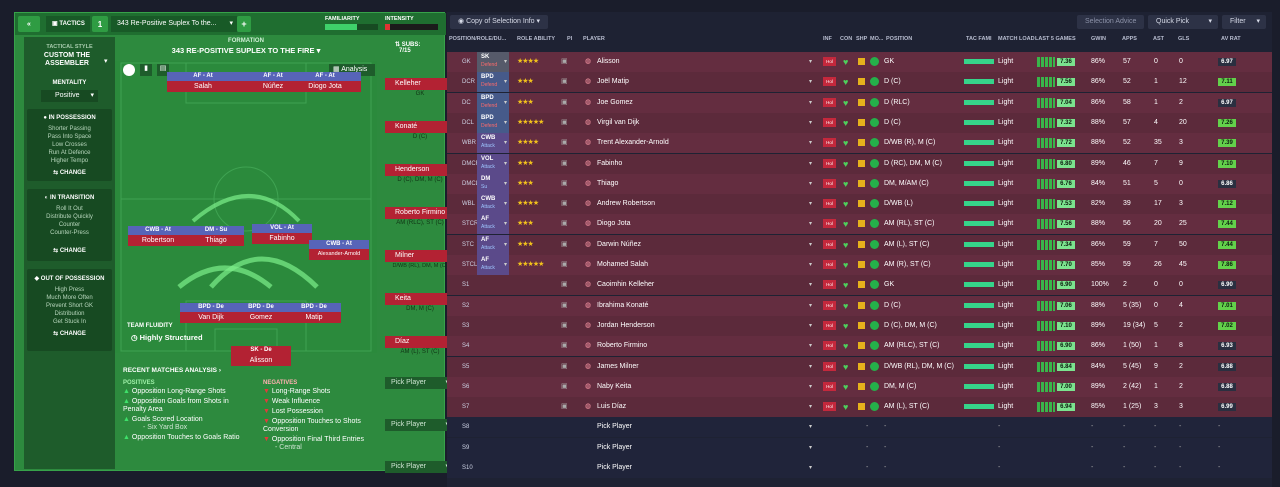 The height and width of the screenshot is (487, 1280). Describe the element at coordinates (618, 122) in the screenshot. I see `player-name: Virgil van Dijk` at that location.